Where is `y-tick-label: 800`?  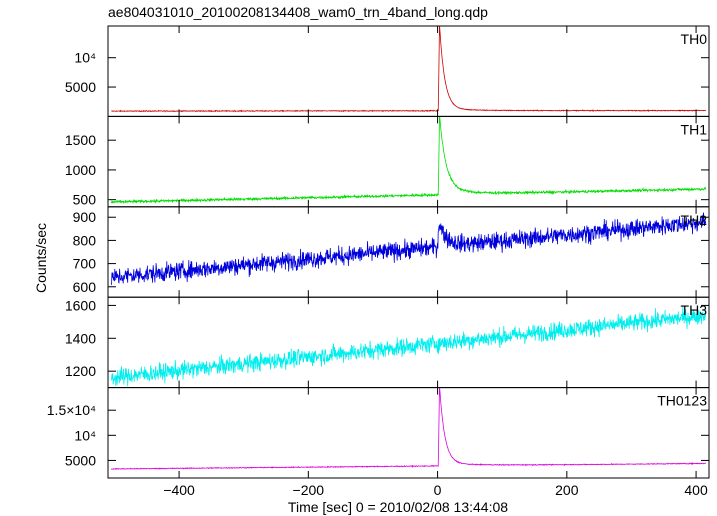 y-tick-label: 800 is located at coordinates (85, 240).